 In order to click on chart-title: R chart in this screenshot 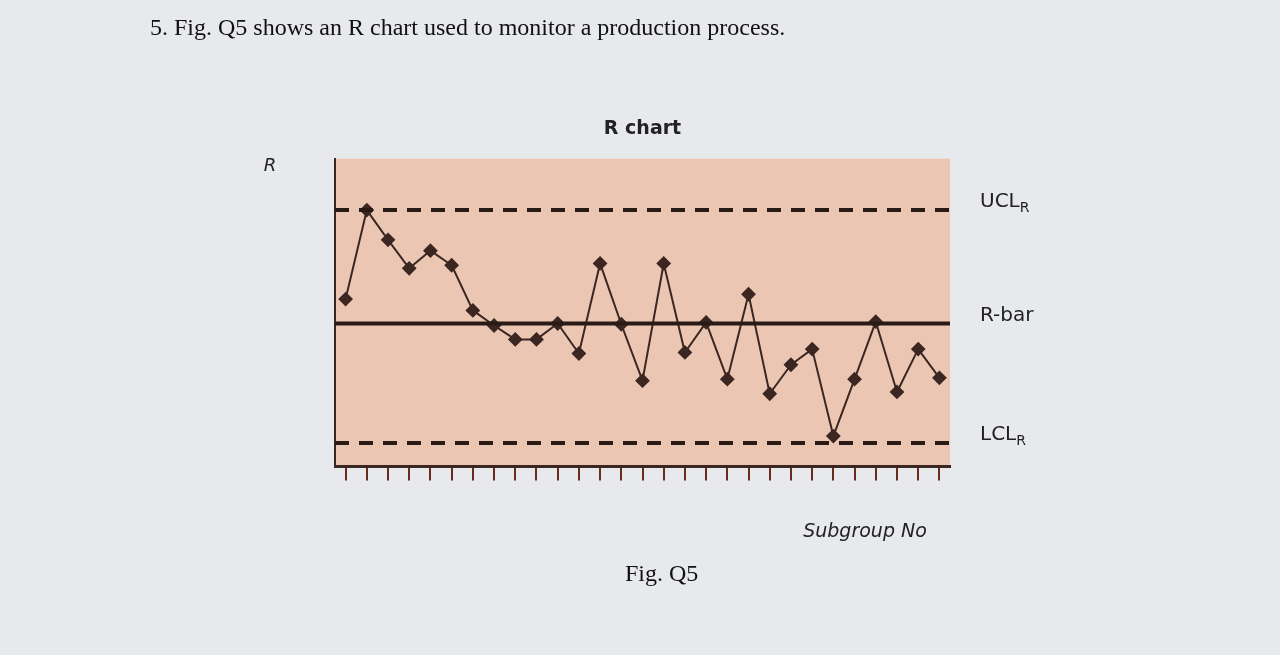, I will do `click(642, 127)`.